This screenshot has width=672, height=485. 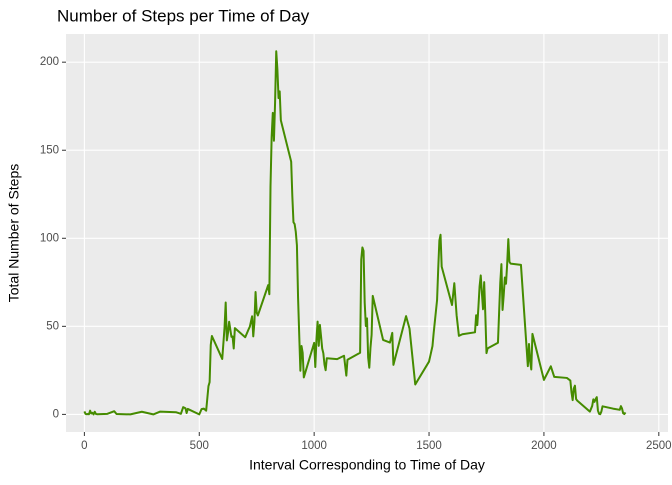 What do you see at coordinates (659, 446) in the screenshot?
I see `x-tick-label: 2500` at bounding box center [659, 446].